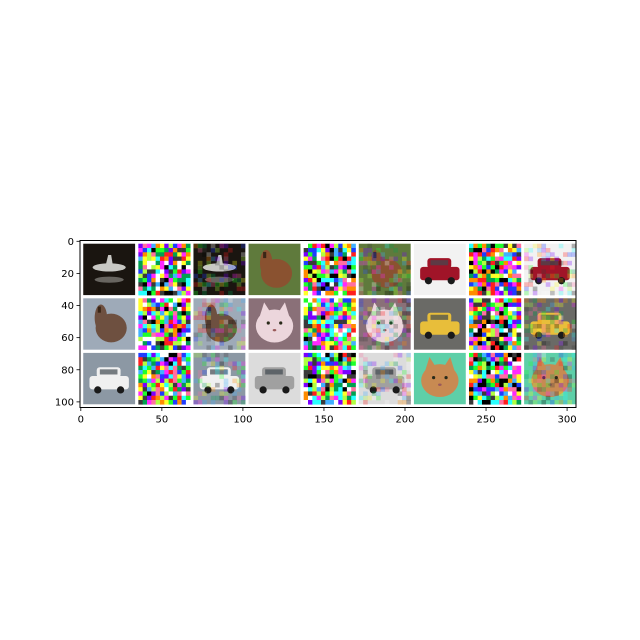 Image resolution: width=640 pixels, height=640 pixels. I want to click on tile-adversarial-r2-c8, so click(550, 378).